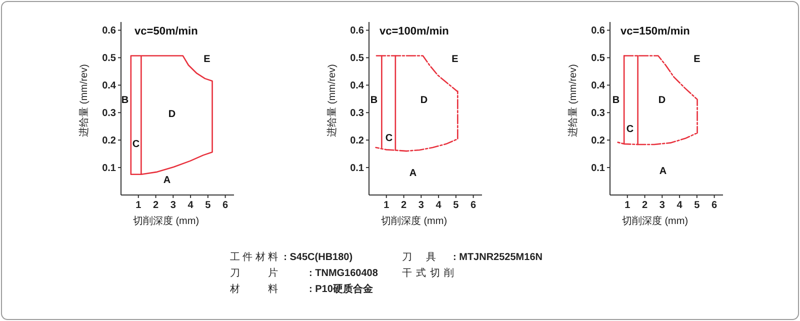 The height and width of the screenshot is (321, 800). Describe the element at coordinates (428, 273) in the screenshot. I see `text: 干式切削` at that location.